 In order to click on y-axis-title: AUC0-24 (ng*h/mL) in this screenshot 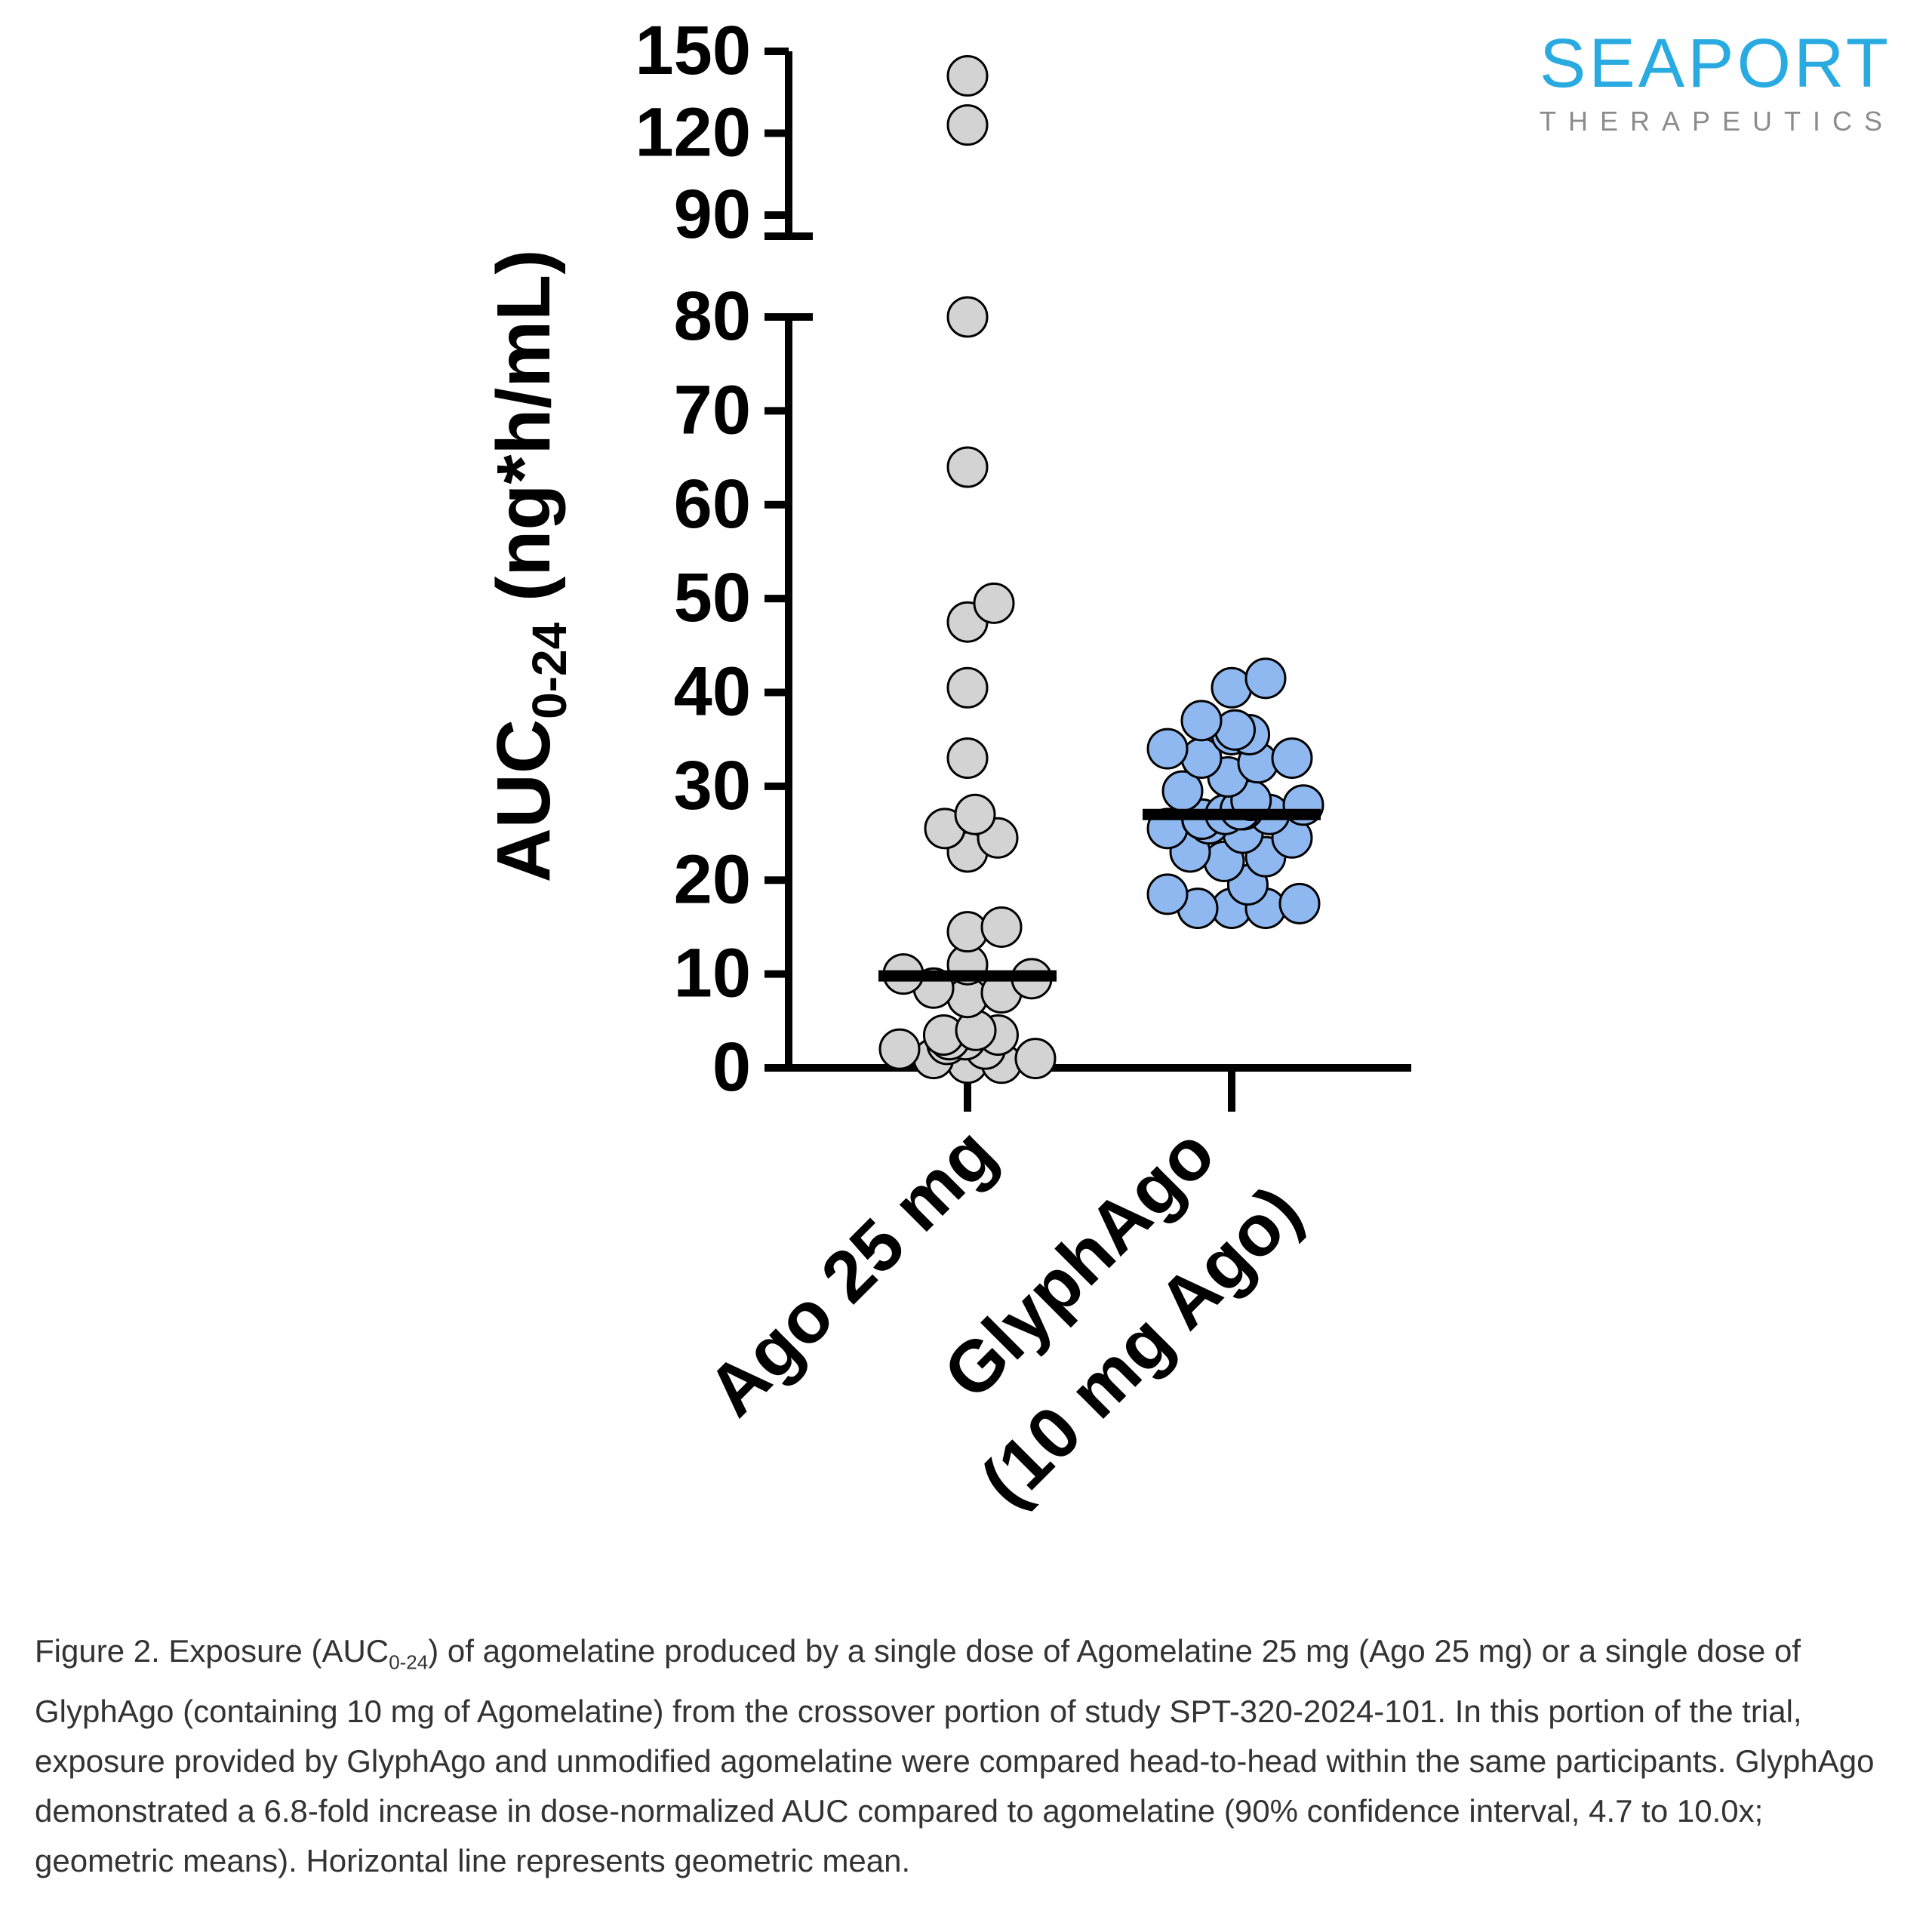, I will do `click(529, 565)`.